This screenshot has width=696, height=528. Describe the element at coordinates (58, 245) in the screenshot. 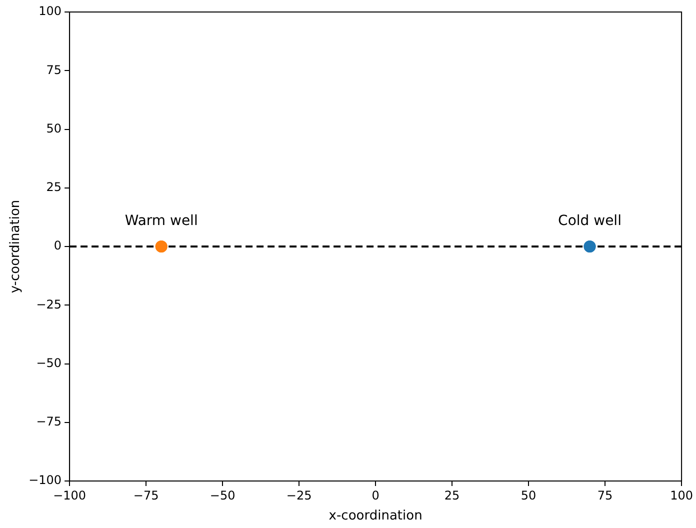

I see `y-tick-label: 0` at that location.